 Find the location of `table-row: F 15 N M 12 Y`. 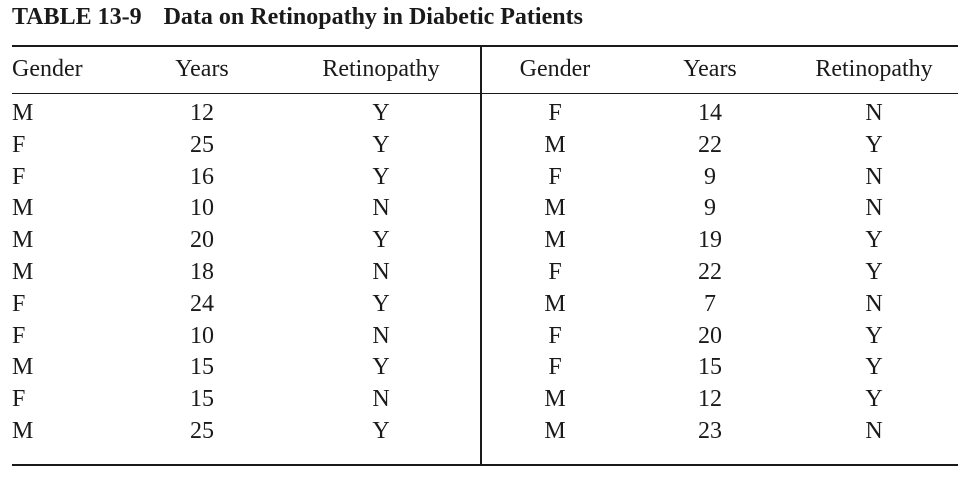

table-row: F 15 N M 12 Y is located at coordinates (485, 400).